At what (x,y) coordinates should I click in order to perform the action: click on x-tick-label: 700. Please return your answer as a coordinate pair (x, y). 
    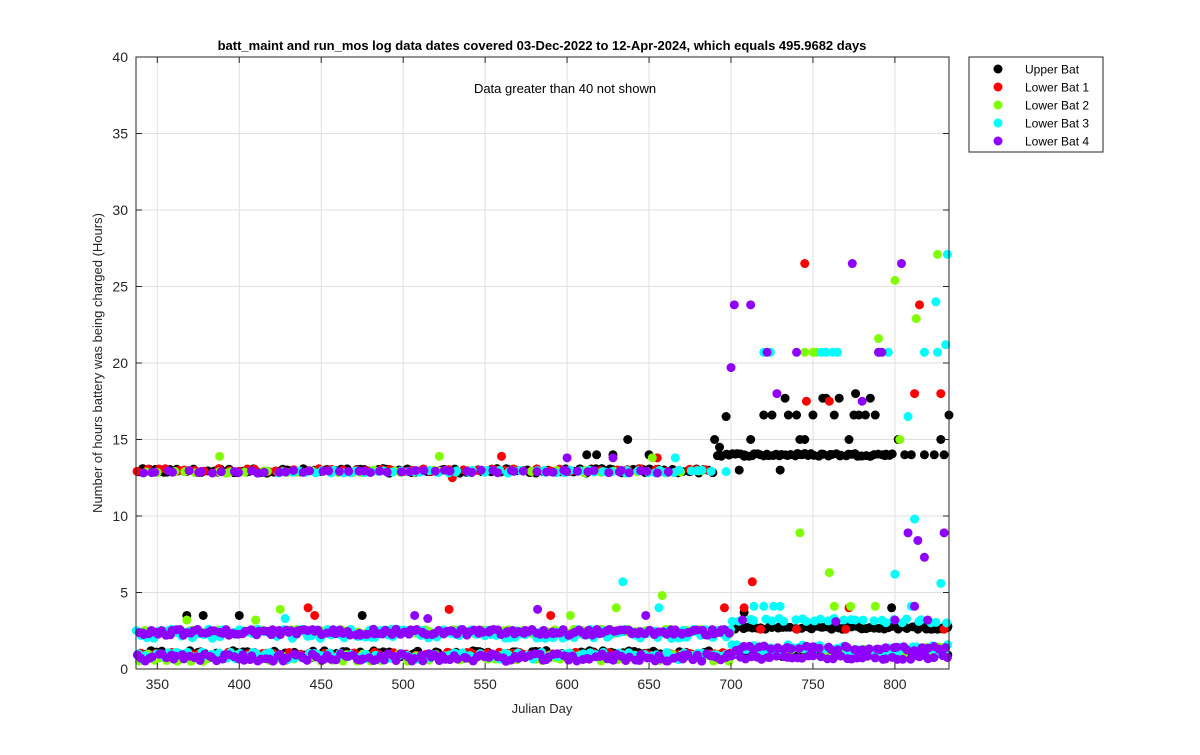
    Looking at the image, I should click on (731, 684).